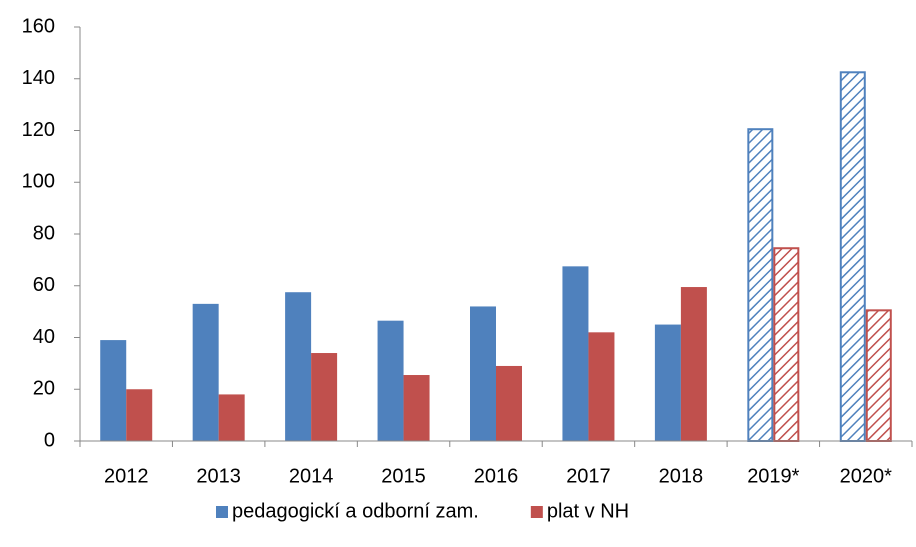 The height and width of the screenshot is (547, 916). I want to click on legend-label: pedagogickí a odborní zam., so click(355, 511).